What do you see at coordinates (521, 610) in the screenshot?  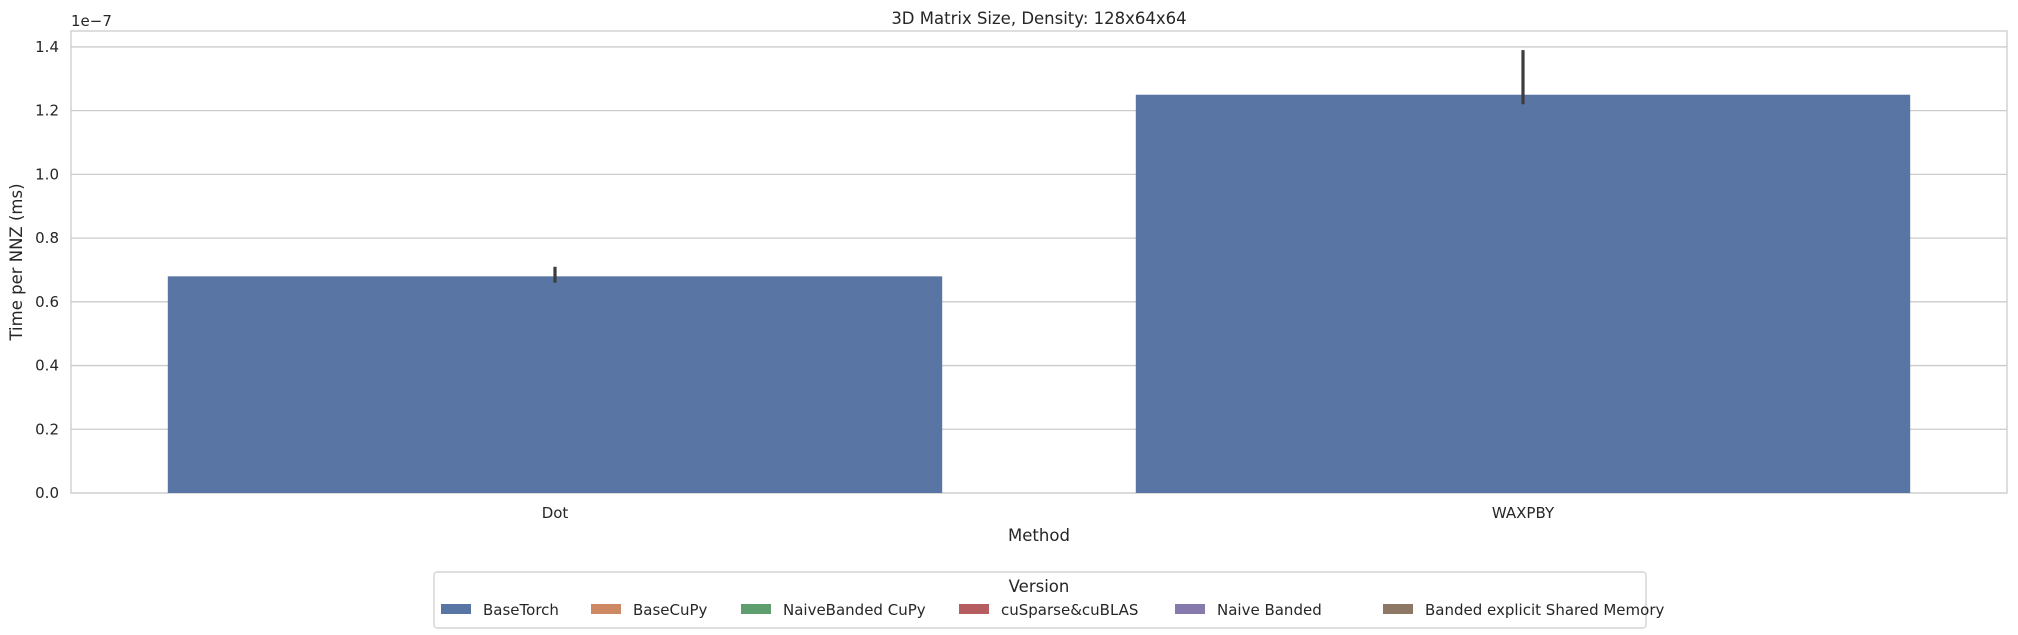 I see `legend-label: BaseTorch` at bounding box center [521, 610].